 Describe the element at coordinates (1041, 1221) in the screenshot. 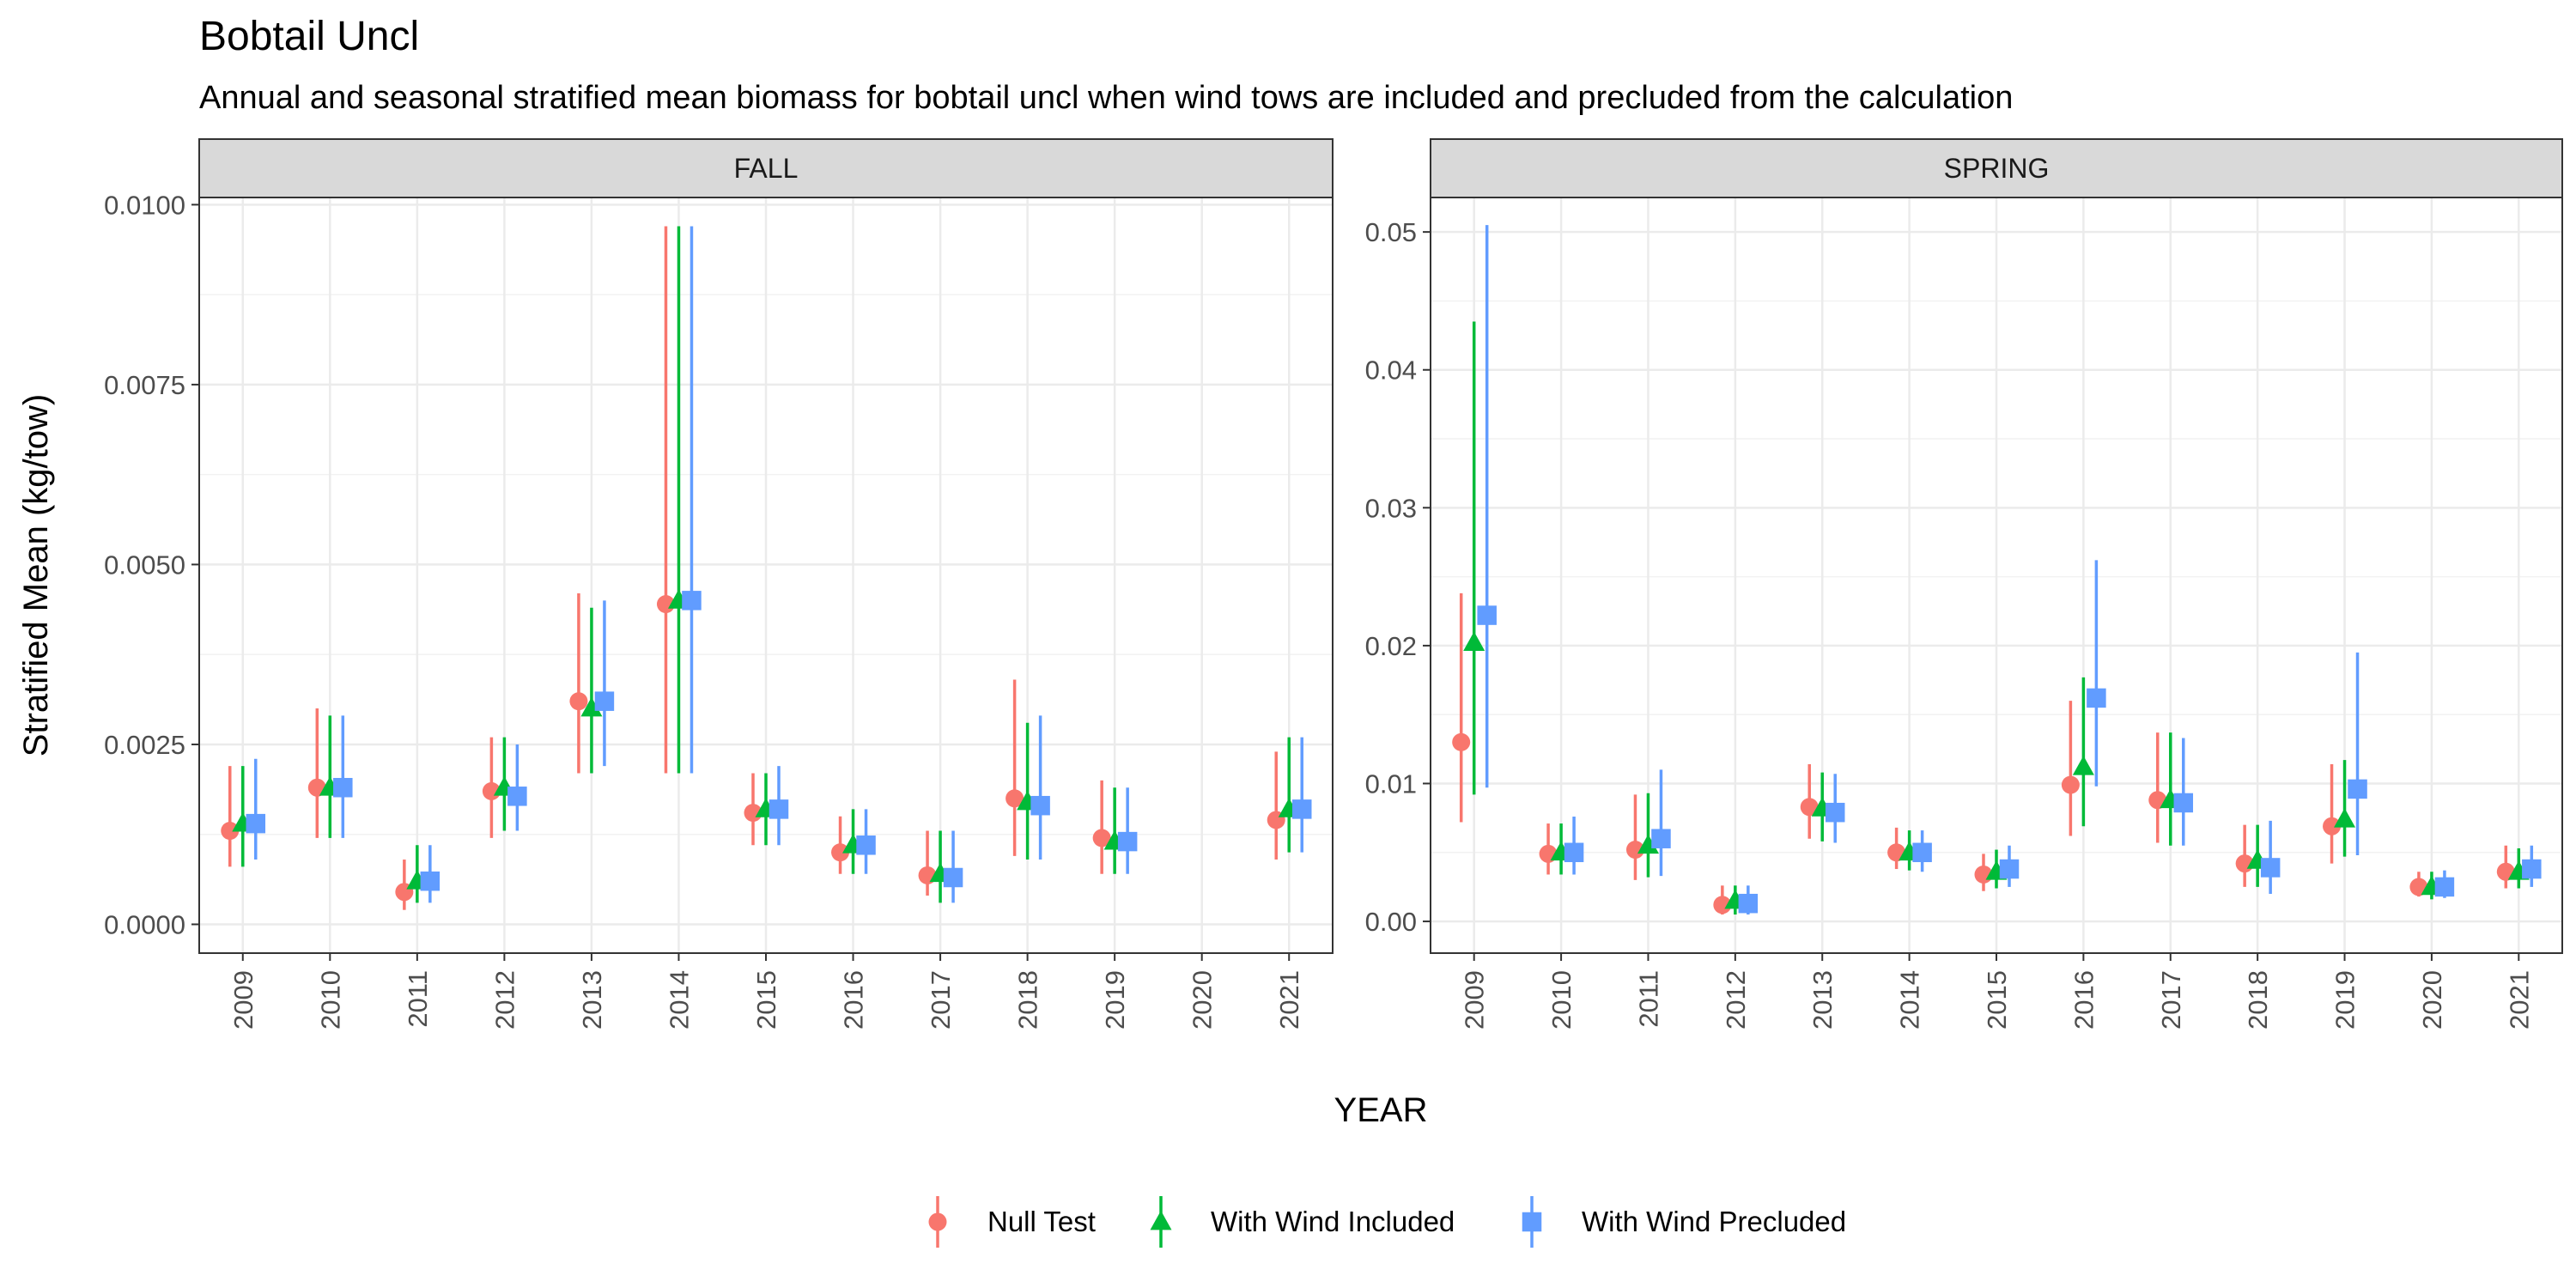

I see `legend-label: Null Test` at that location.